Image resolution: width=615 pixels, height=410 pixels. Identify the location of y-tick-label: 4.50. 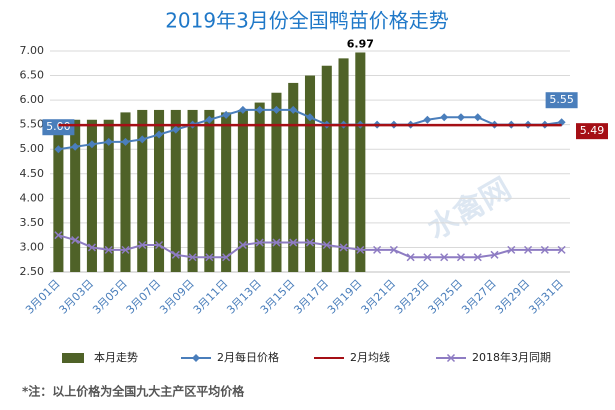
(32, 173).